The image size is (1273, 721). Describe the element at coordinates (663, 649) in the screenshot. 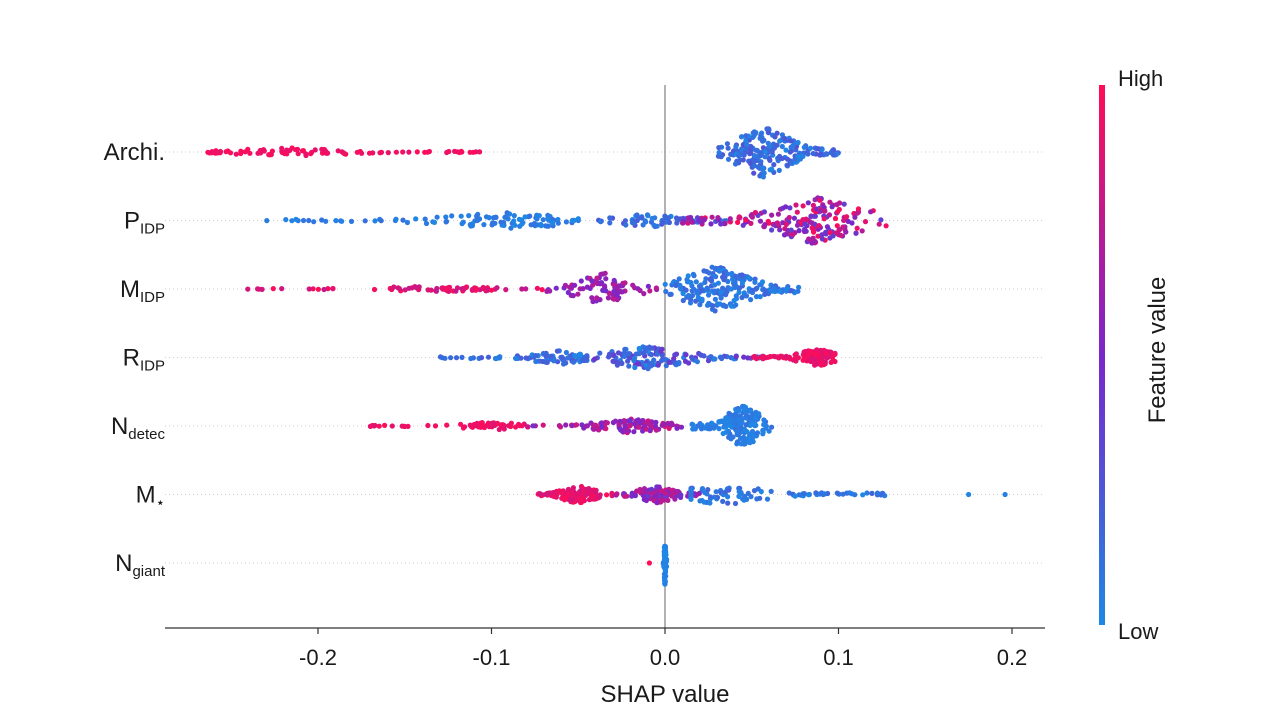

I see `x-axis-ticks: -0.2 -0.1 0.0 0.1 0.2` at that location.